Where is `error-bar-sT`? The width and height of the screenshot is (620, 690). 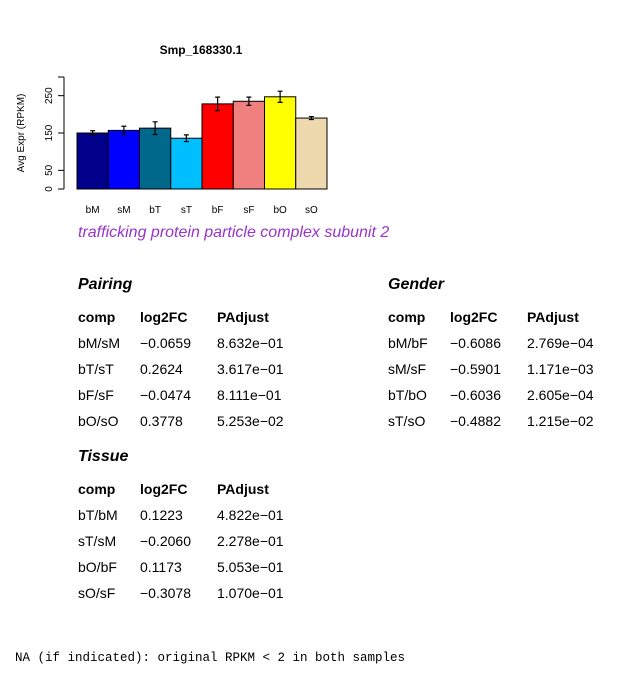
error-bar-sT is located at coordinates (186, 138).